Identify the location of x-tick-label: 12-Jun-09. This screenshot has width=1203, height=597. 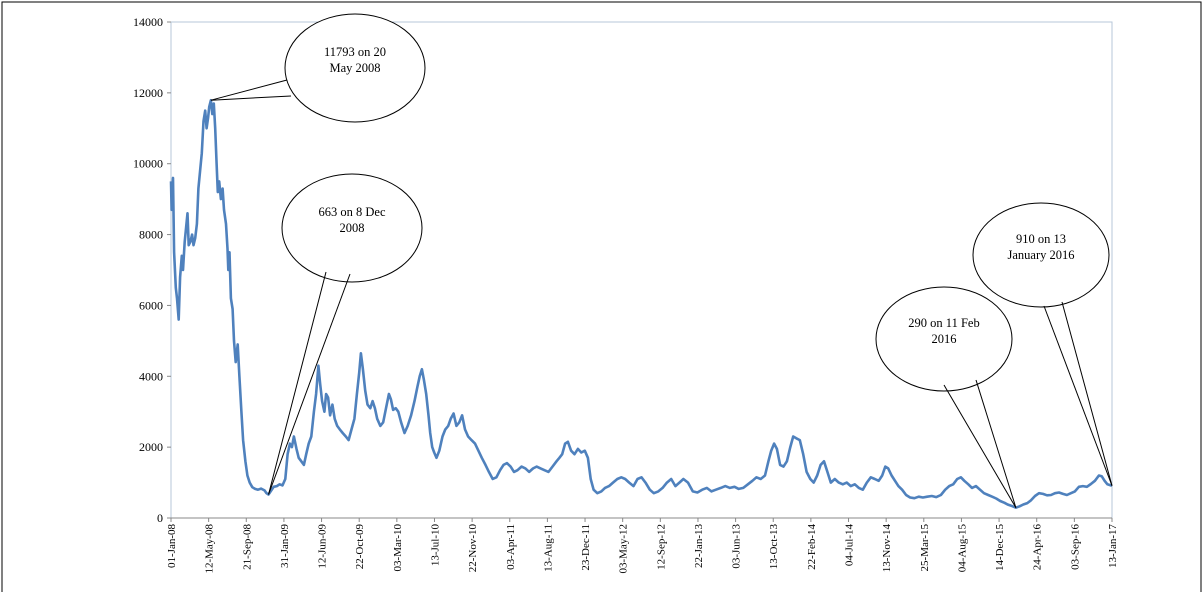
(323, 546).